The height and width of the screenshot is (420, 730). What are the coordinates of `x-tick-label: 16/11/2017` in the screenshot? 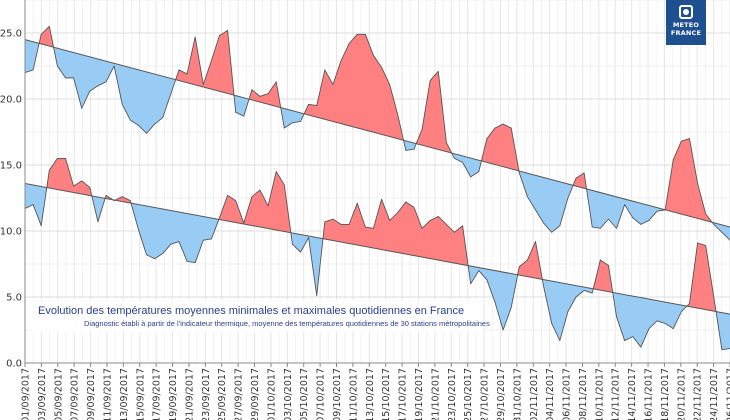 It's located at (649, 394).